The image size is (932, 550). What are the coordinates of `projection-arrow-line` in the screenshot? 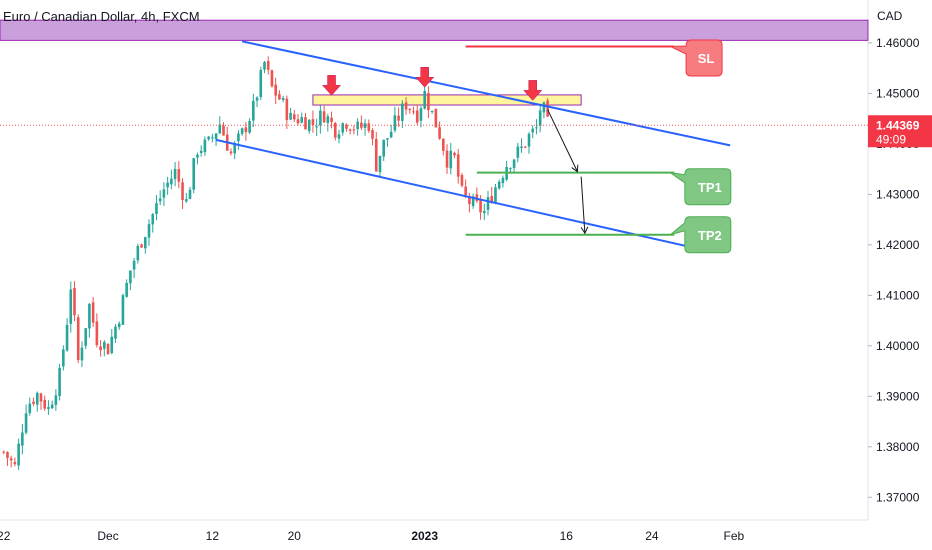 It's located at (562, 140).